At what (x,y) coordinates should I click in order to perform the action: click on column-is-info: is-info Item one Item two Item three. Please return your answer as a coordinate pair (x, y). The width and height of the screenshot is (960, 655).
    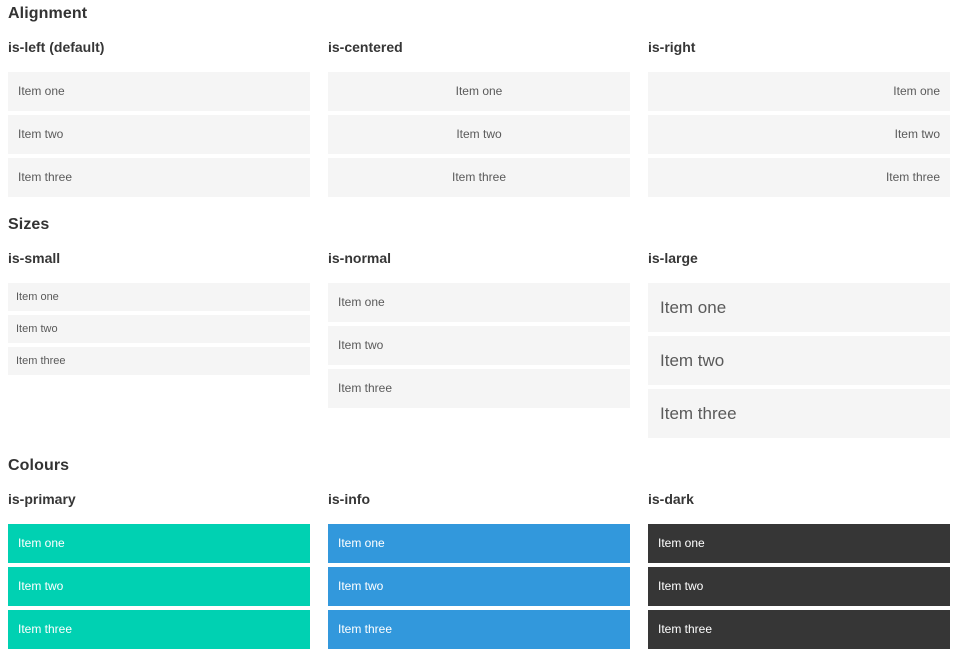
    Looking at the image, I should click on (479, 570).